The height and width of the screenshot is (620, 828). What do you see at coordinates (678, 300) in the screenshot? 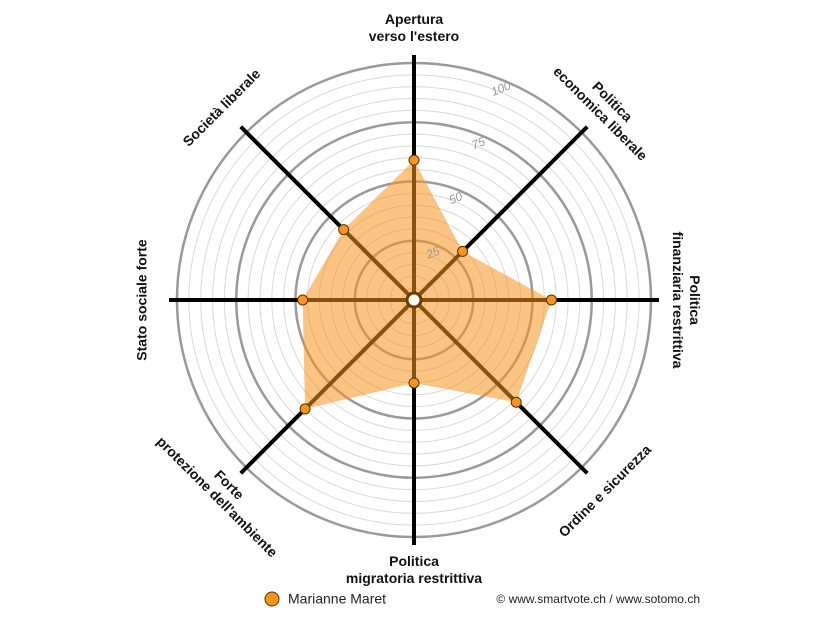
I see `category-label-line: finanziaria restrittiva` at bounding box center [678, 300].